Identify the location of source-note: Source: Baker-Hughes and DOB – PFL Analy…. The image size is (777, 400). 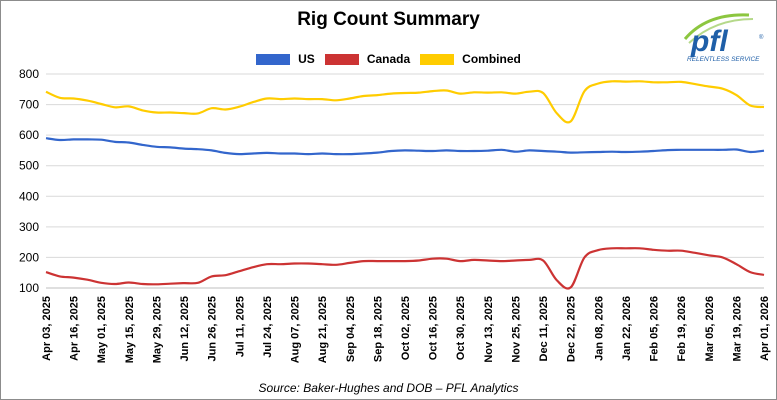
(388, 388).